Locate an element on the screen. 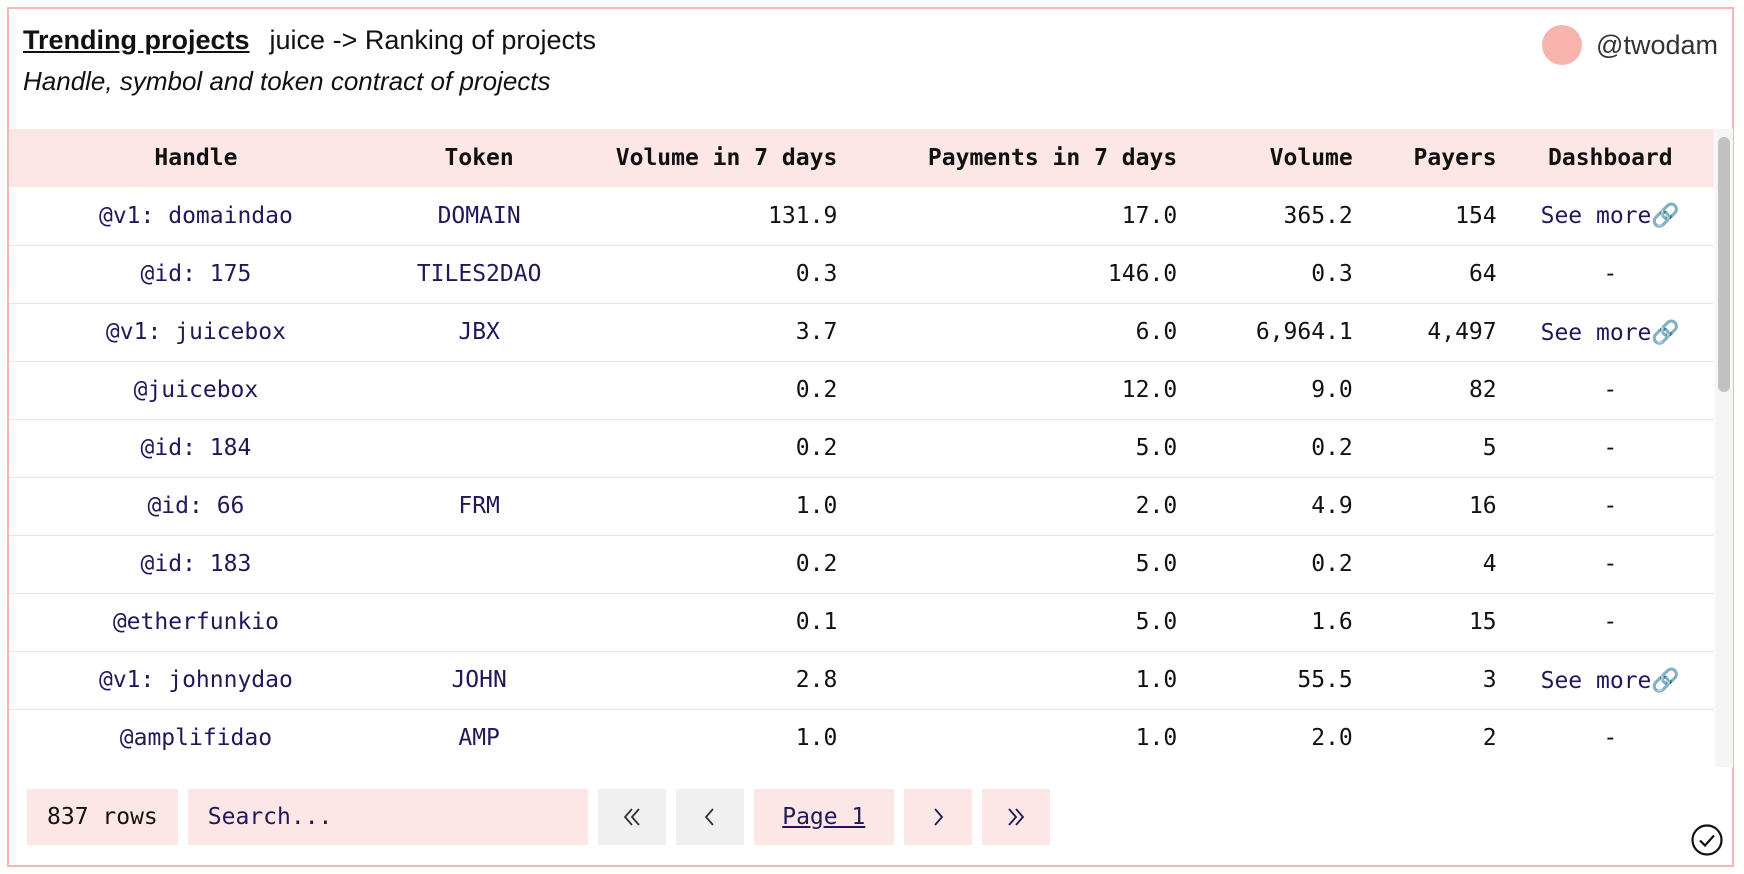 The image size is (1744, 874). table-row: @id: 183 0.2 5.0 0.2 4 - is located at coordinates (861, 564).